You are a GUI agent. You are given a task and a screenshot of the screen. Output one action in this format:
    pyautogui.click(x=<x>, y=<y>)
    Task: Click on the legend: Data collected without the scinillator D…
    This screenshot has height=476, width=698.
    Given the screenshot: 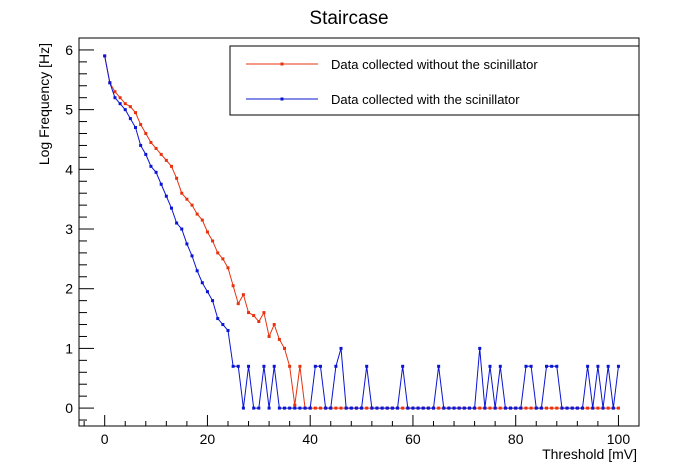 What is the action you would take?
    pyautogui.click(x=434, y=80)
    